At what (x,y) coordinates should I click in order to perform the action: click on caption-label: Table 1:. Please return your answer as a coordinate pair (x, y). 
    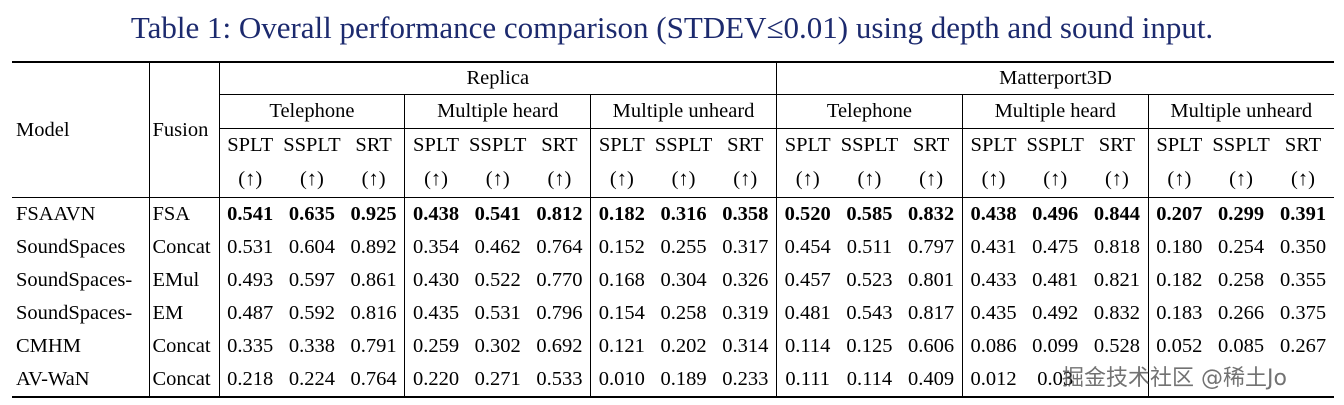
    Looking at the image, I should click on (181, 27).